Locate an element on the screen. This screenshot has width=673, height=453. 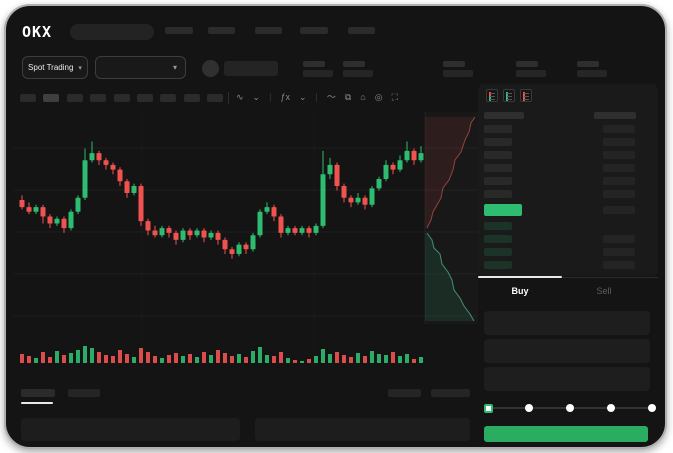
book-header-price is located at coordinates (504, 115).